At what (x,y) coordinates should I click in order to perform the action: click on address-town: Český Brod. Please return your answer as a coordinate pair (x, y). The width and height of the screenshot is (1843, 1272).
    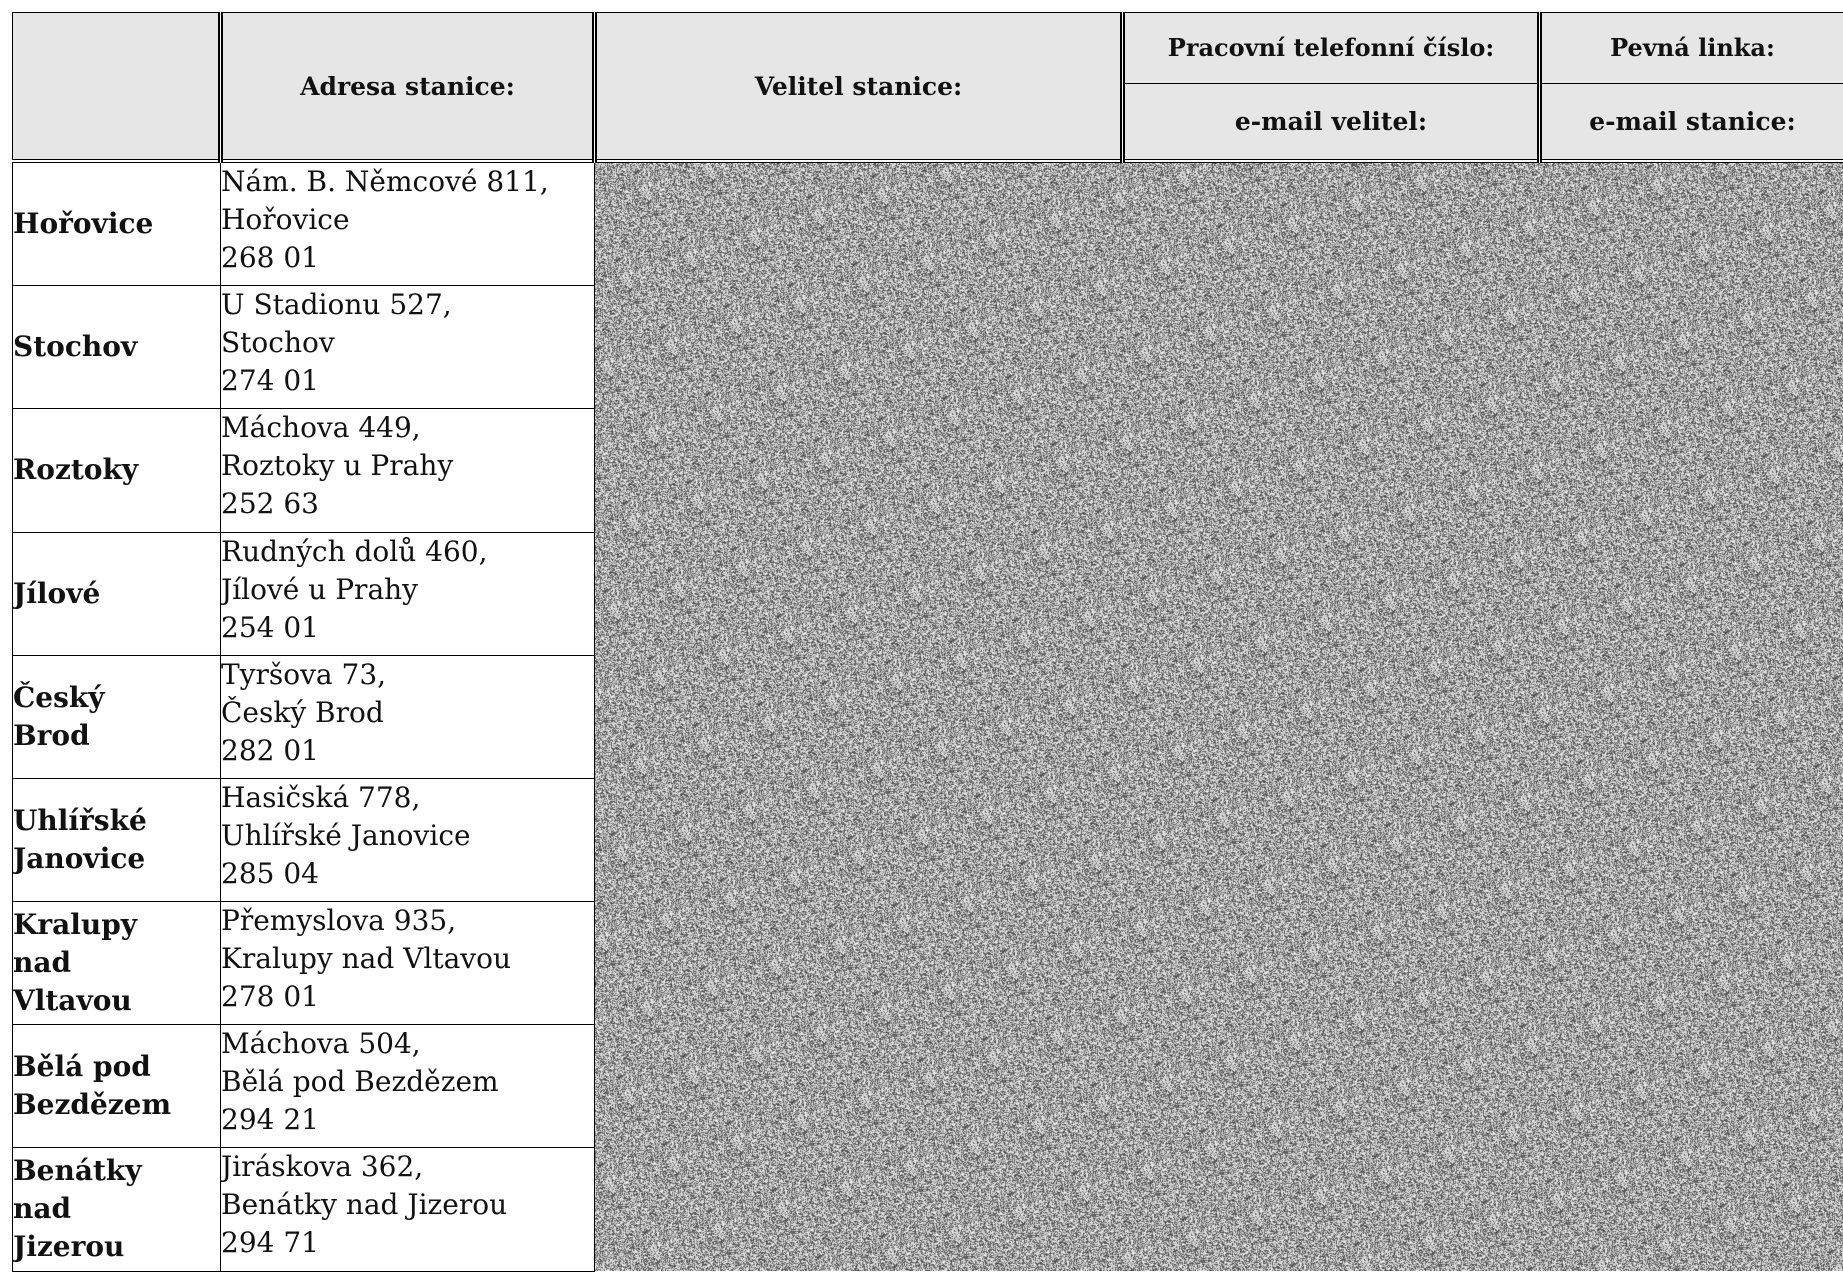
    Looking at the image, I should click on (407, 713).